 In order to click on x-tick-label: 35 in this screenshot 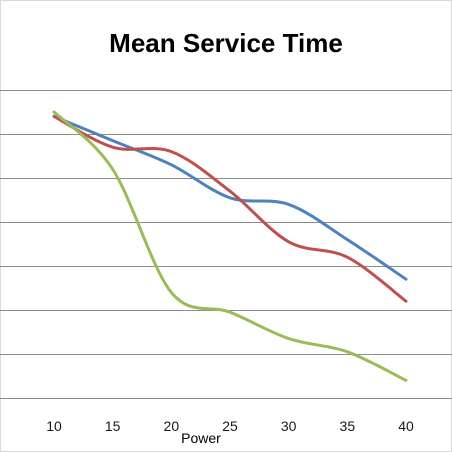, I will do `click(348, 426)`.